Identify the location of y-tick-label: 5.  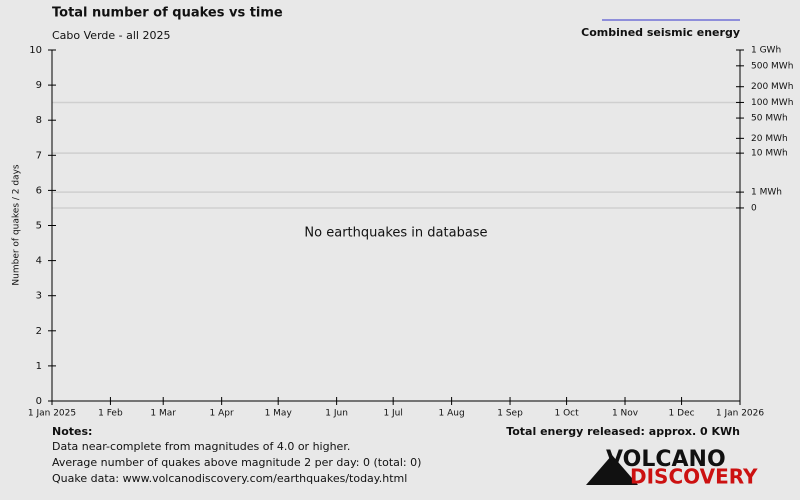
(39, 226).